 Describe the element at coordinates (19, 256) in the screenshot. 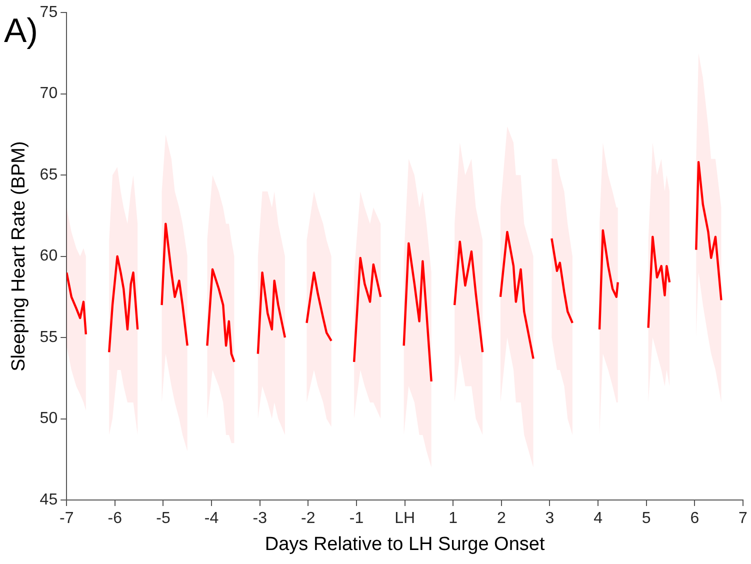

I see `y-axis-title: Sleeping Heart Rate (BPM)` at that location.